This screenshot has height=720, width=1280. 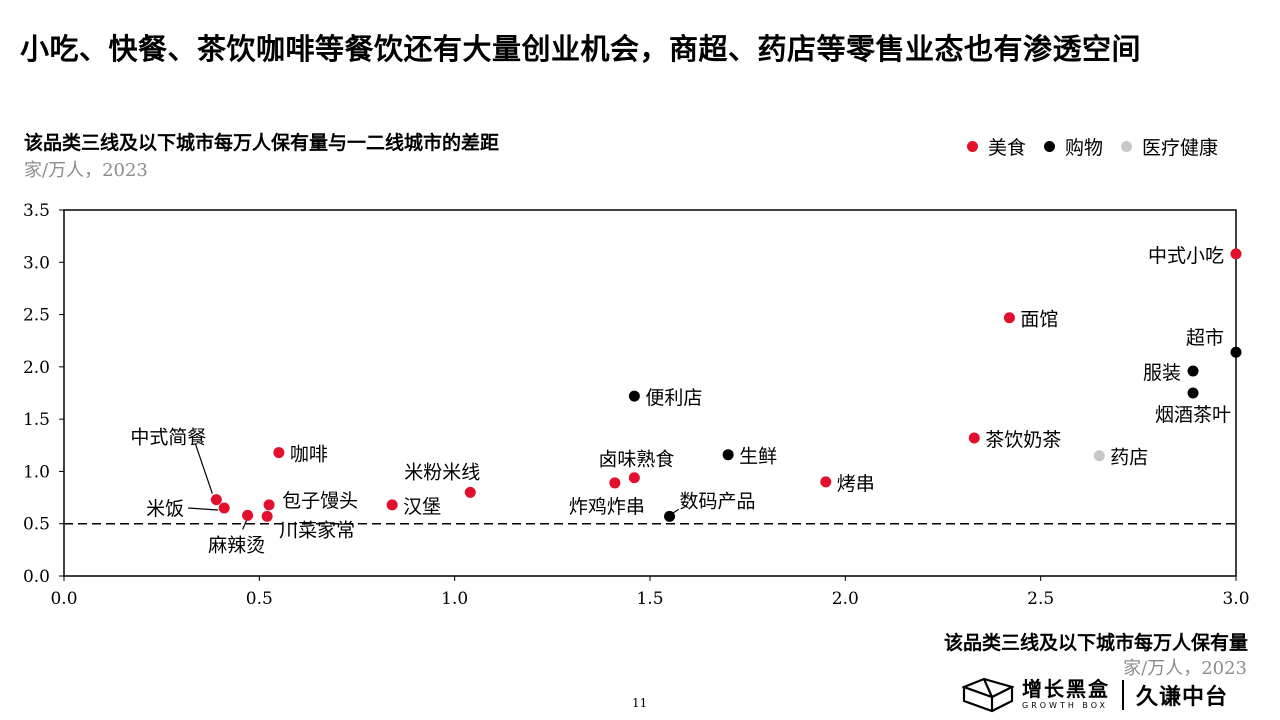 What do you see at coordinates (36, 472) in the screenshot?
I see `y-tick-label: 1.0` at bounding box center [36, 472].